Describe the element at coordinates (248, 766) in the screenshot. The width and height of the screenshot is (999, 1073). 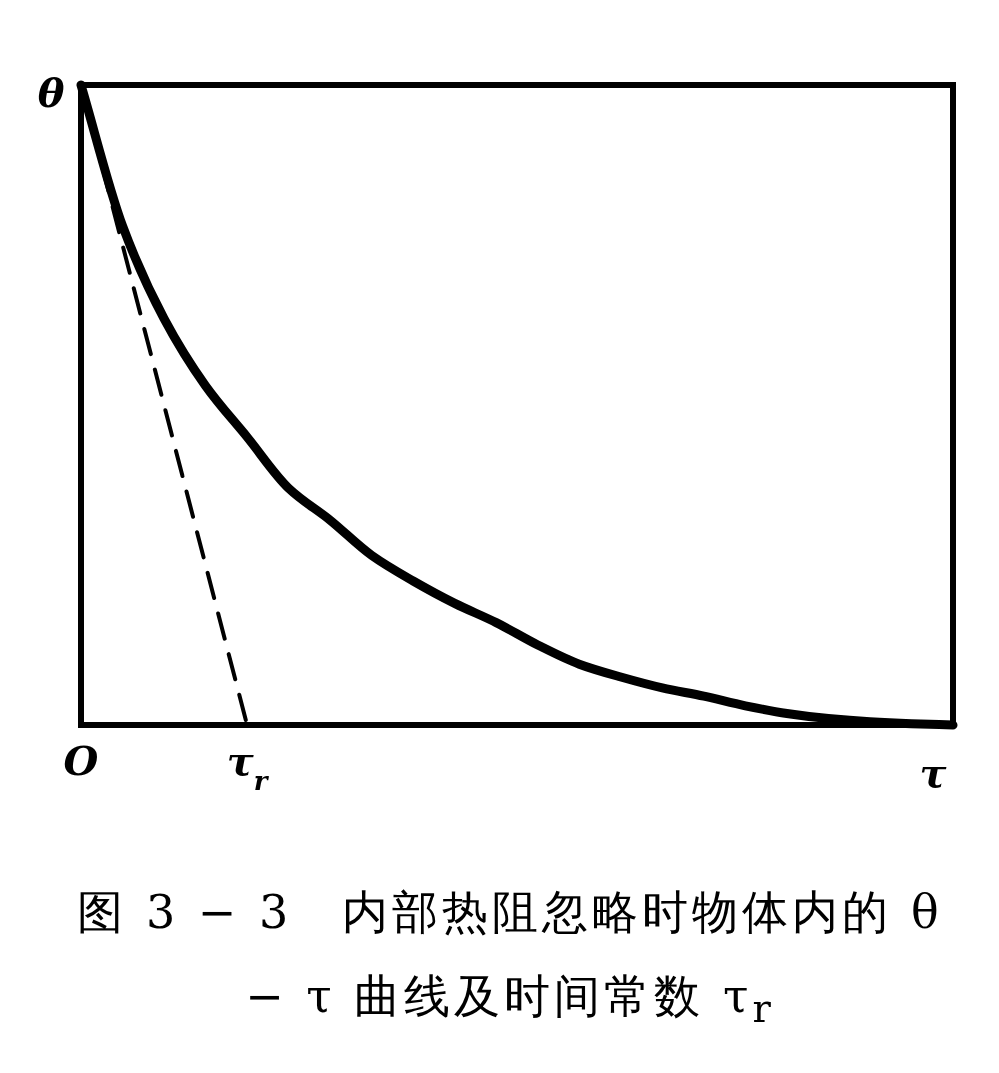
I see `x-tick-label: τ$_{r}$` at that location.